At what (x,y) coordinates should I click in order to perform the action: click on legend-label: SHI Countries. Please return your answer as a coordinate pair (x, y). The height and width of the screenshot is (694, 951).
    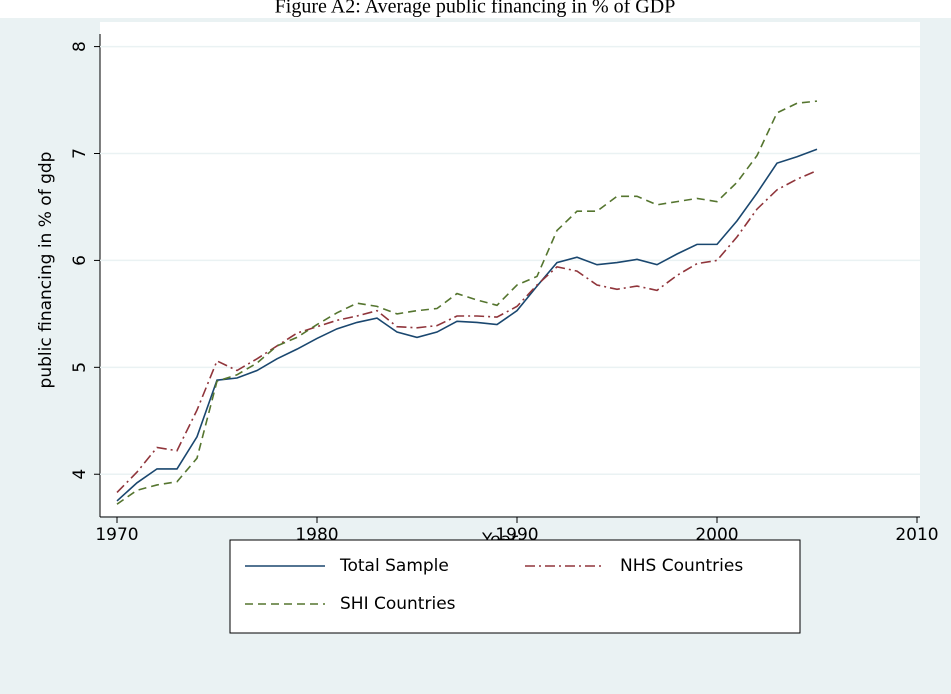
    Looking at the image, I should click on (398, 604).